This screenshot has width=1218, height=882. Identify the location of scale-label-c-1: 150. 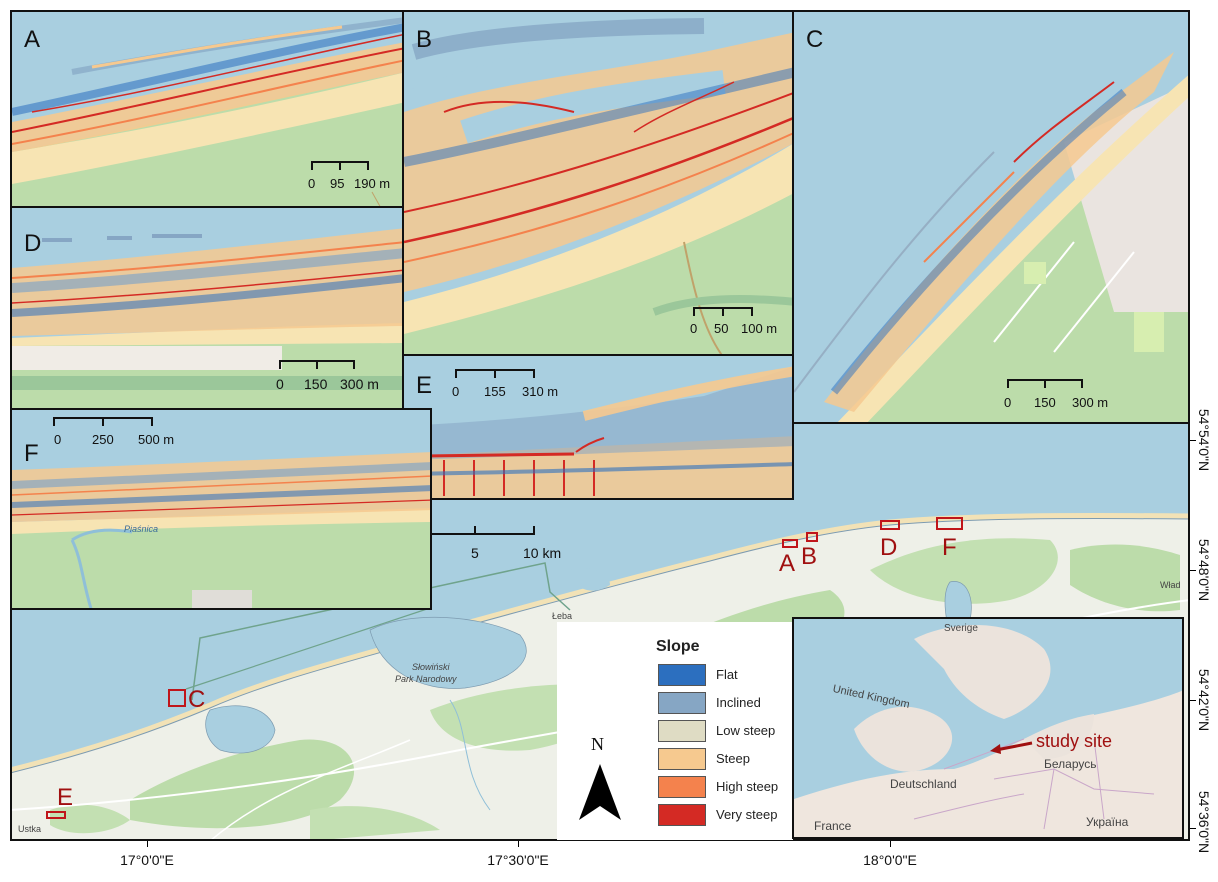
(1045, 402).